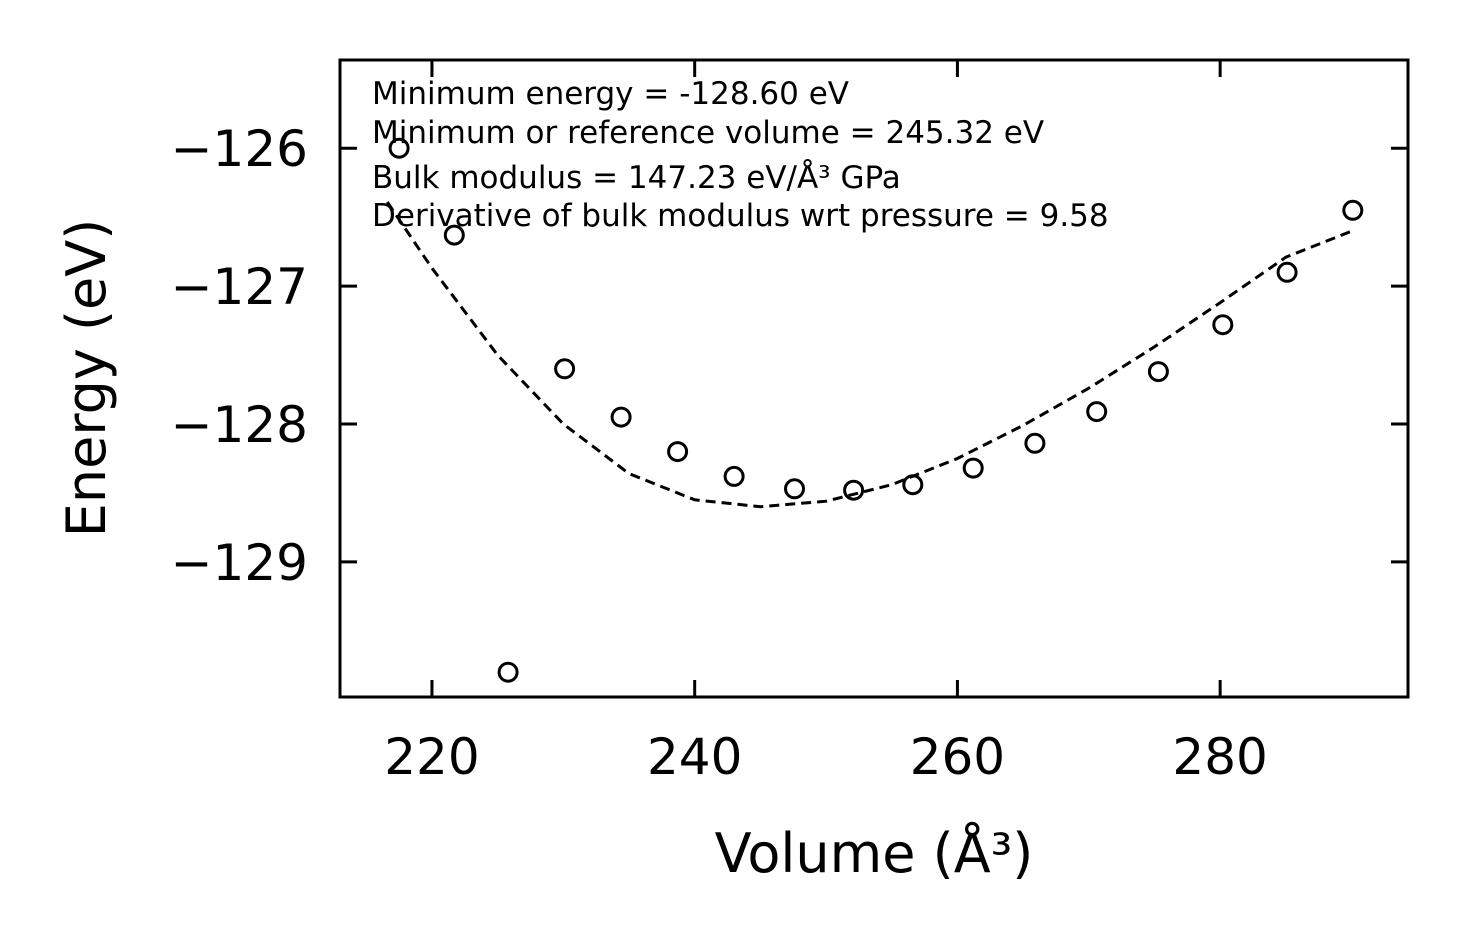 This screenshot has width=1469, height=943. What do you see at coordinates (874, 853) in the screenshot?
I see `x-axis-label: Volume (Å³)` at bounding box center [874, 853].